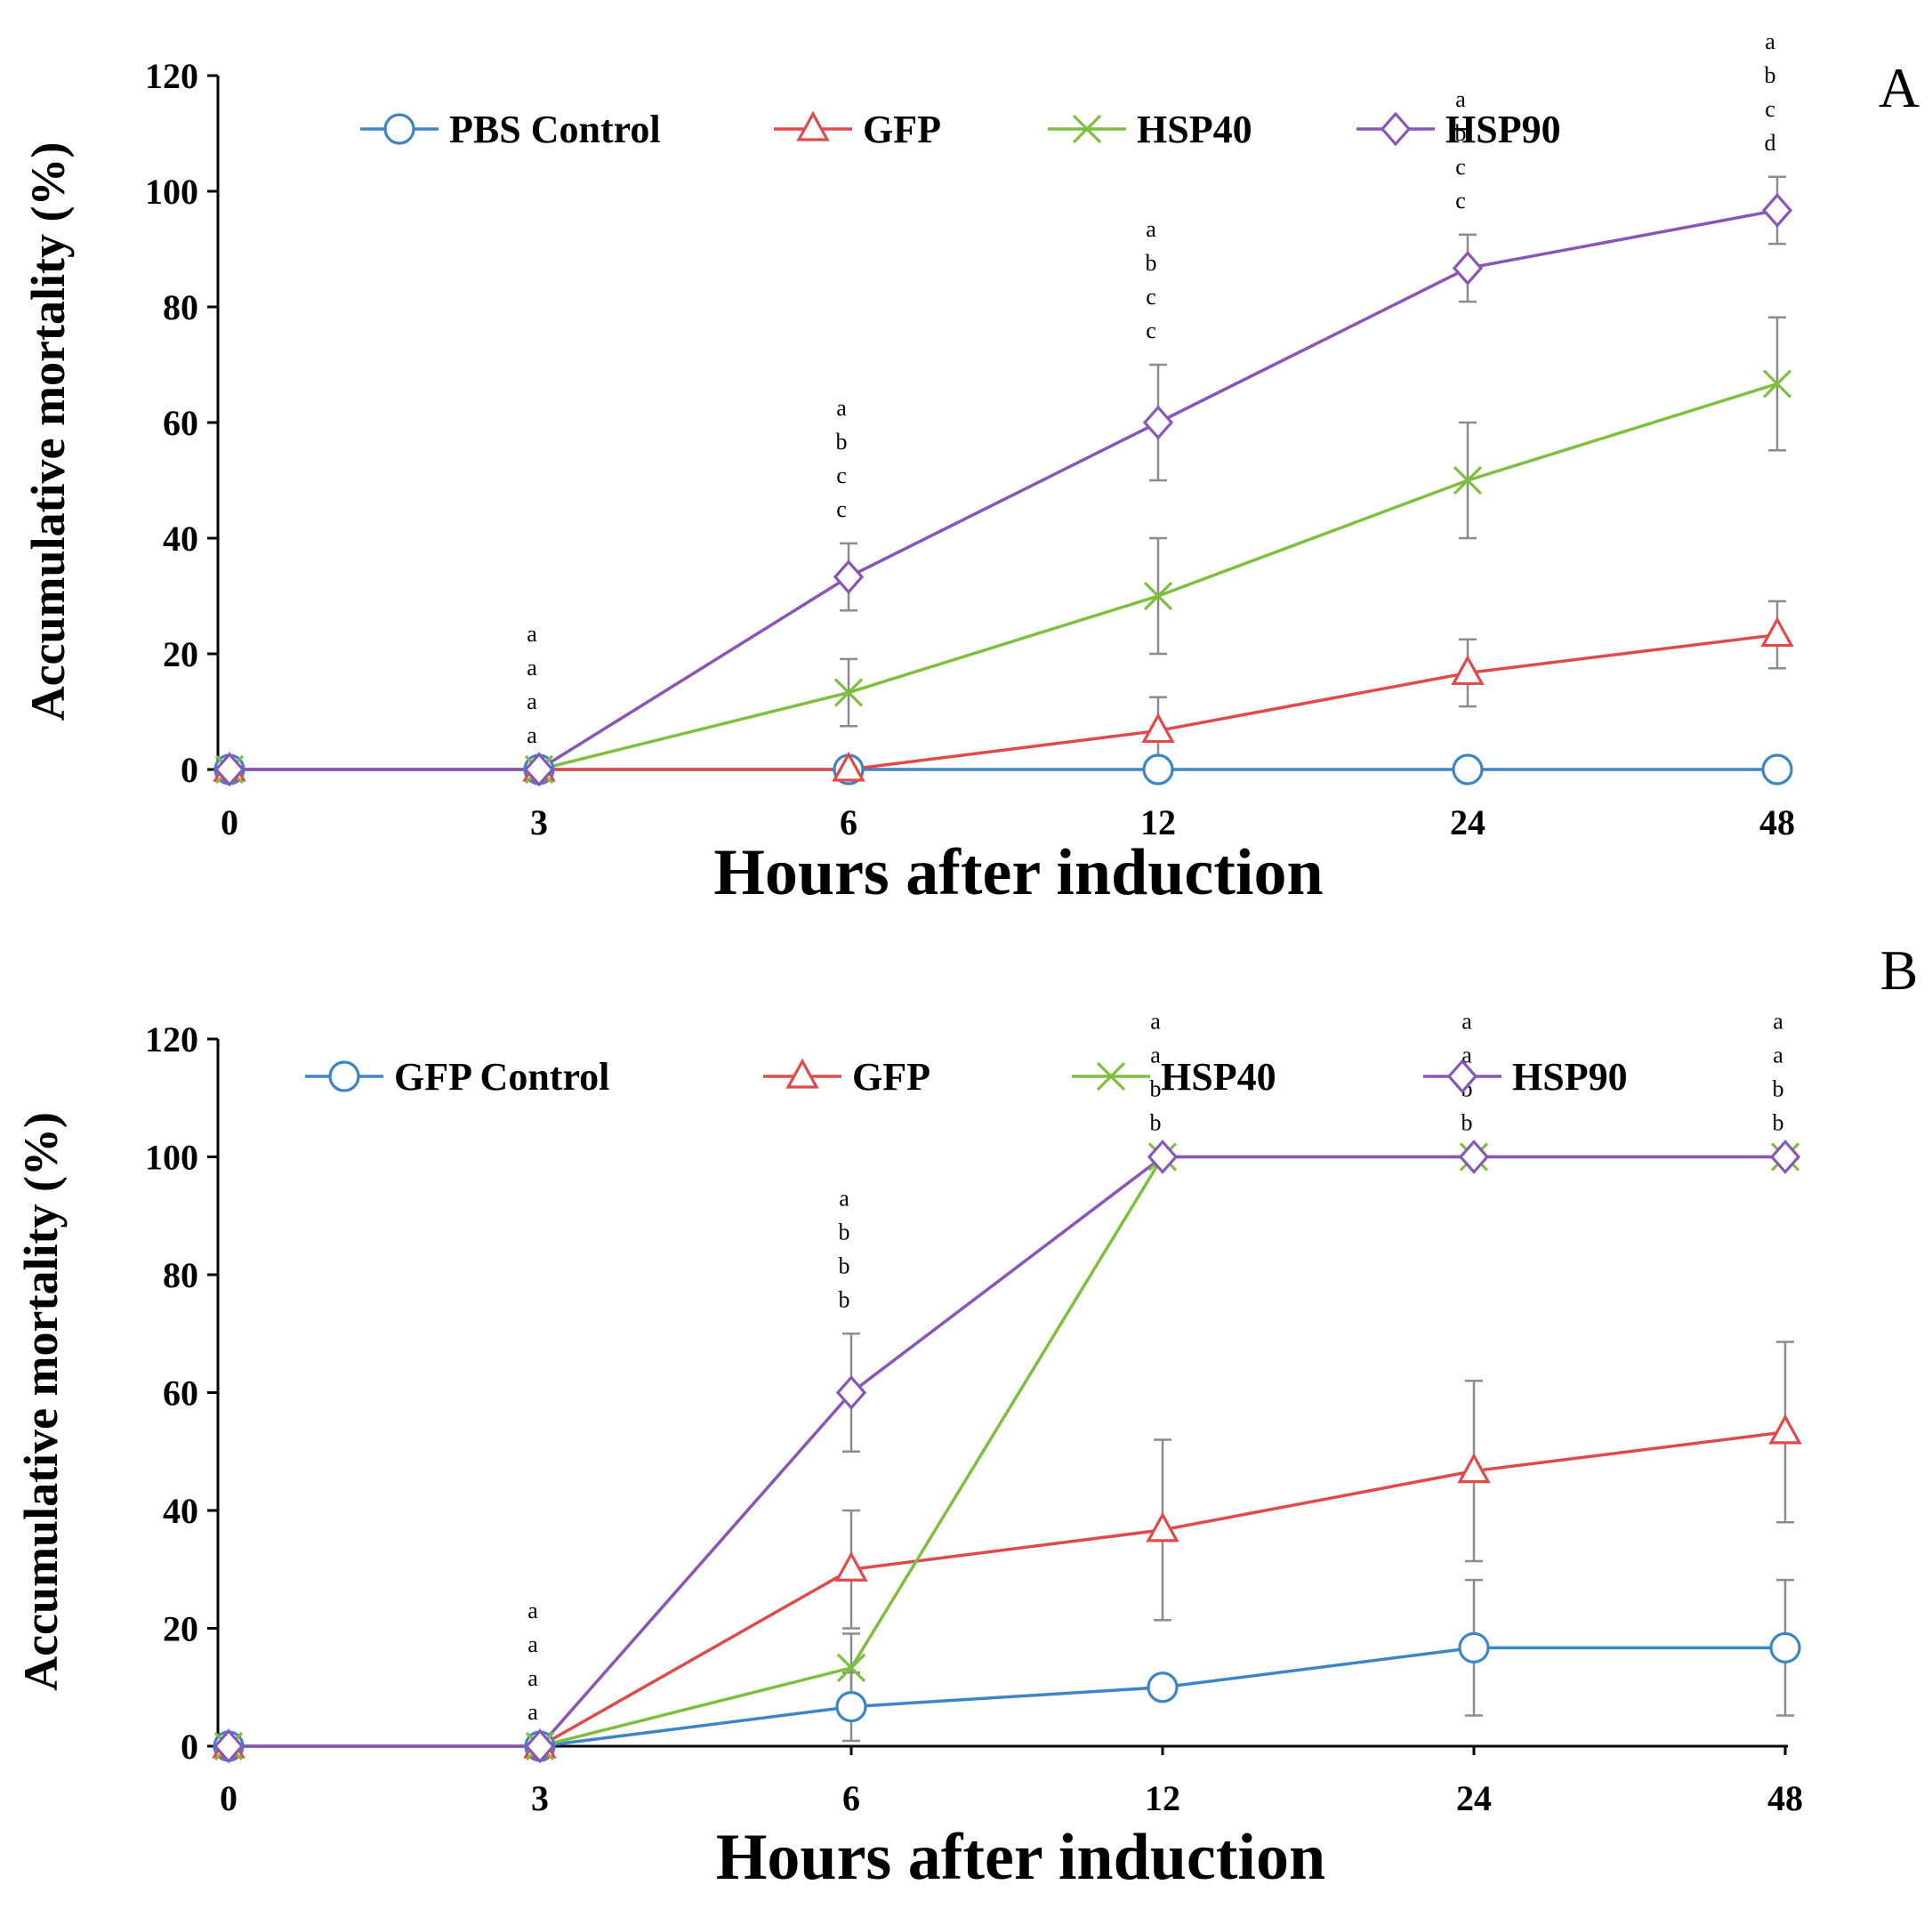 This screenshot has width=1932, height=1925. What do you see at coordinates (1770, 143) in the screenshot?
I see `significance-letter: d` at bounding box center [1770, 143].